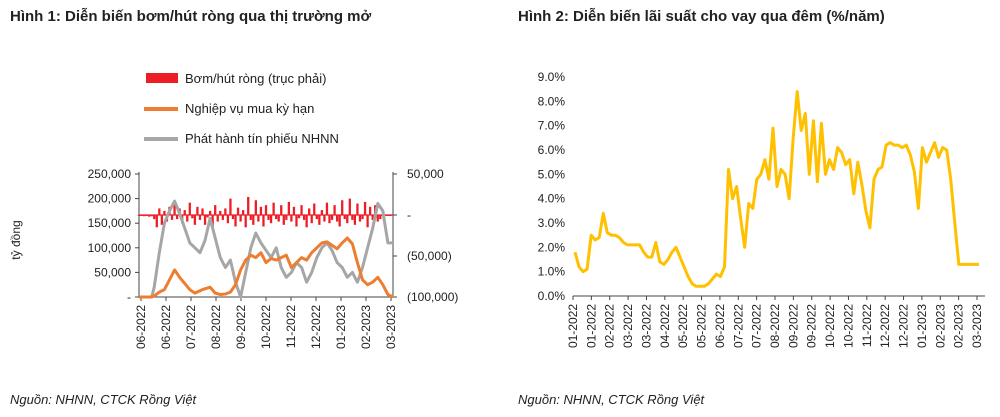 The width and height of the screenshot is (1000, 417). I want to click on right-axis-tick-label: (100,000), so click(432, 297).